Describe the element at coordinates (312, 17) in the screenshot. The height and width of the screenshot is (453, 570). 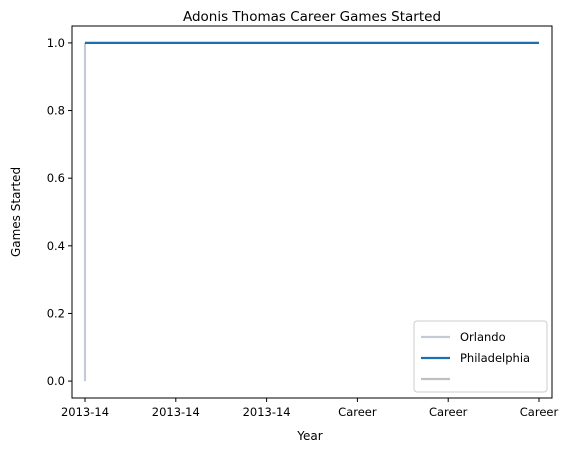
I see `chart-title: Adonis Thomas Career Games Started` at that location.